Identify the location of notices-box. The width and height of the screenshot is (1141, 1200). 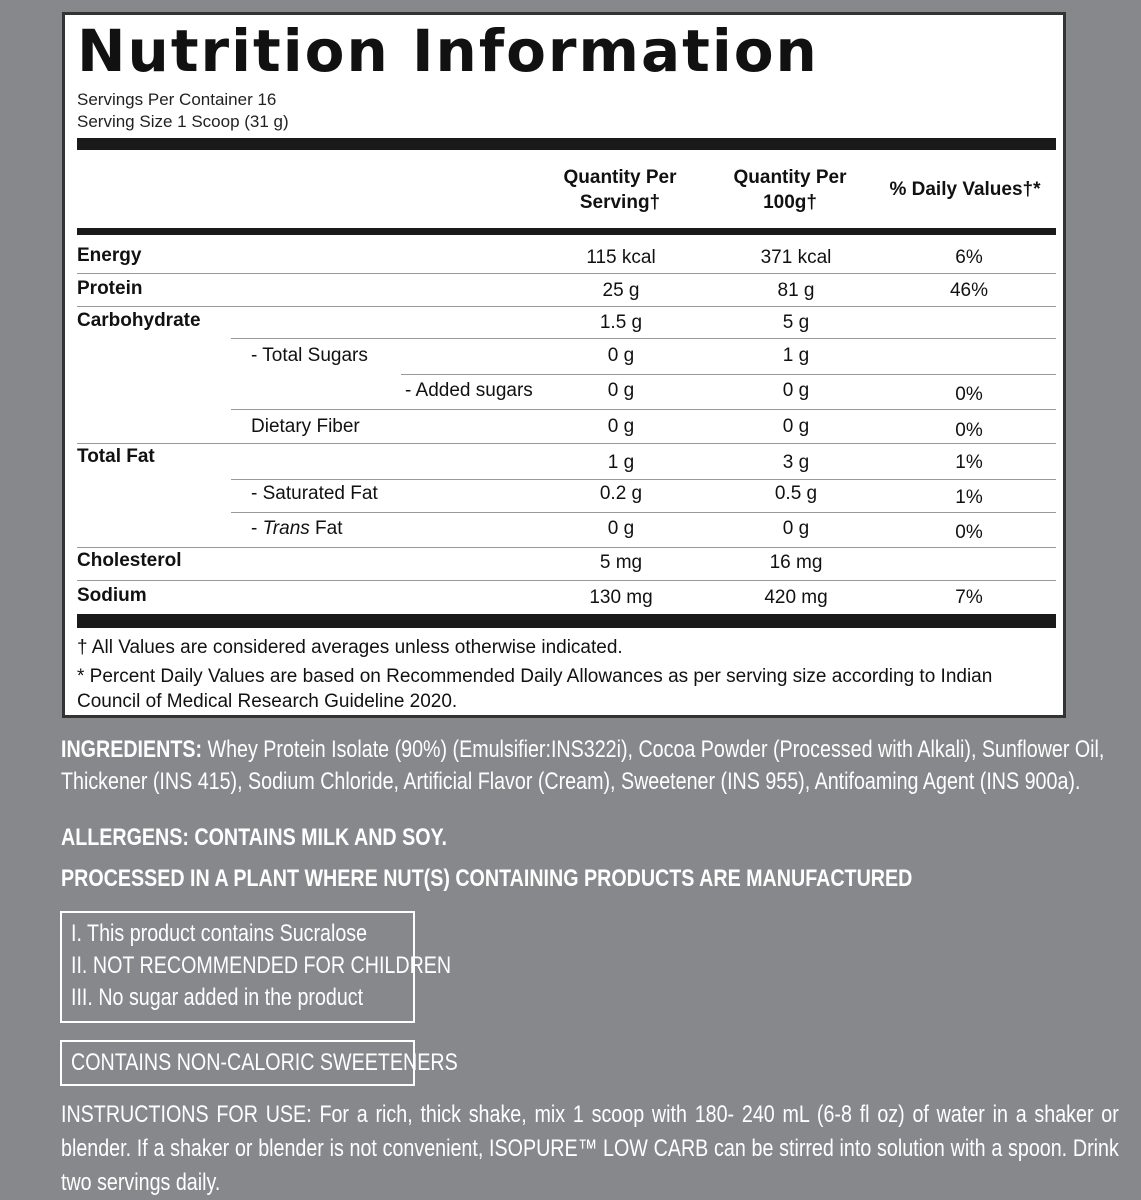
(237, 967).